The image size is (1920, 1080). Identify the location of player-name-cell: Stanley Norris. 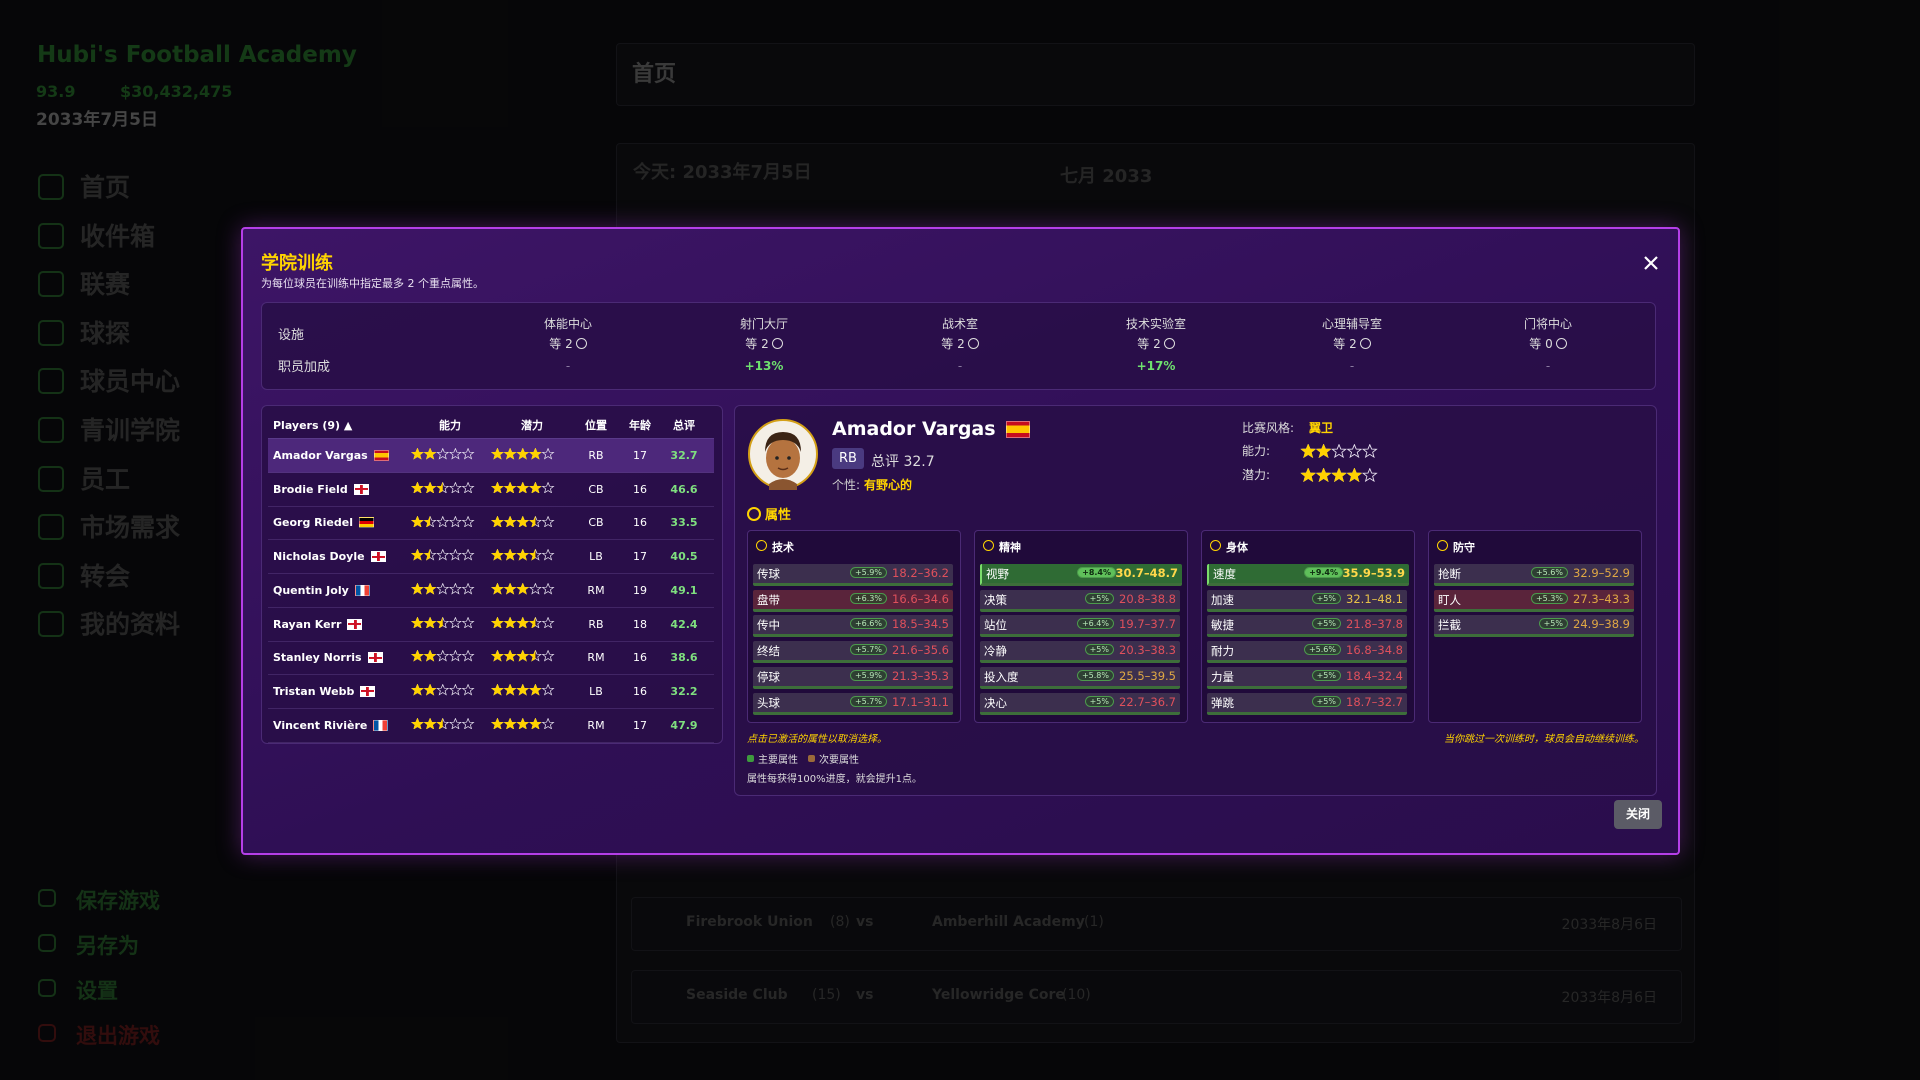
(339, 657).